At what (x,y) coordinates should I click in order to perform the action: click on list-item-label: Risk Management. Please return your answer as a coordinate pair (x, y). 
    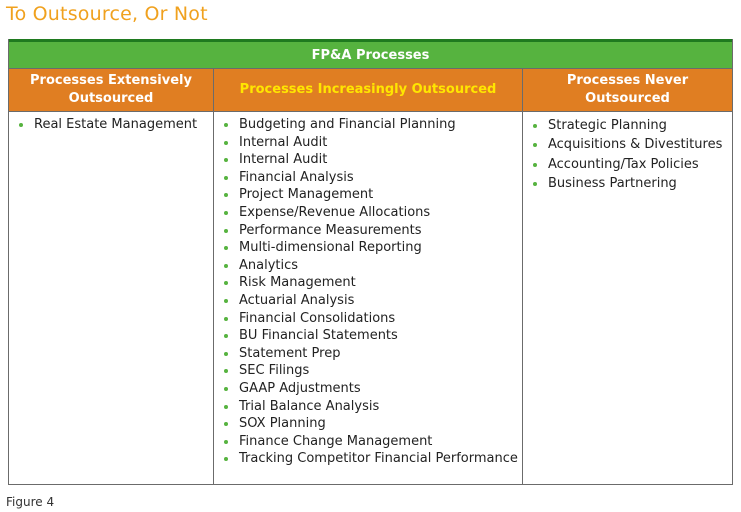
    Looking at the image, I should click on (297, 283).